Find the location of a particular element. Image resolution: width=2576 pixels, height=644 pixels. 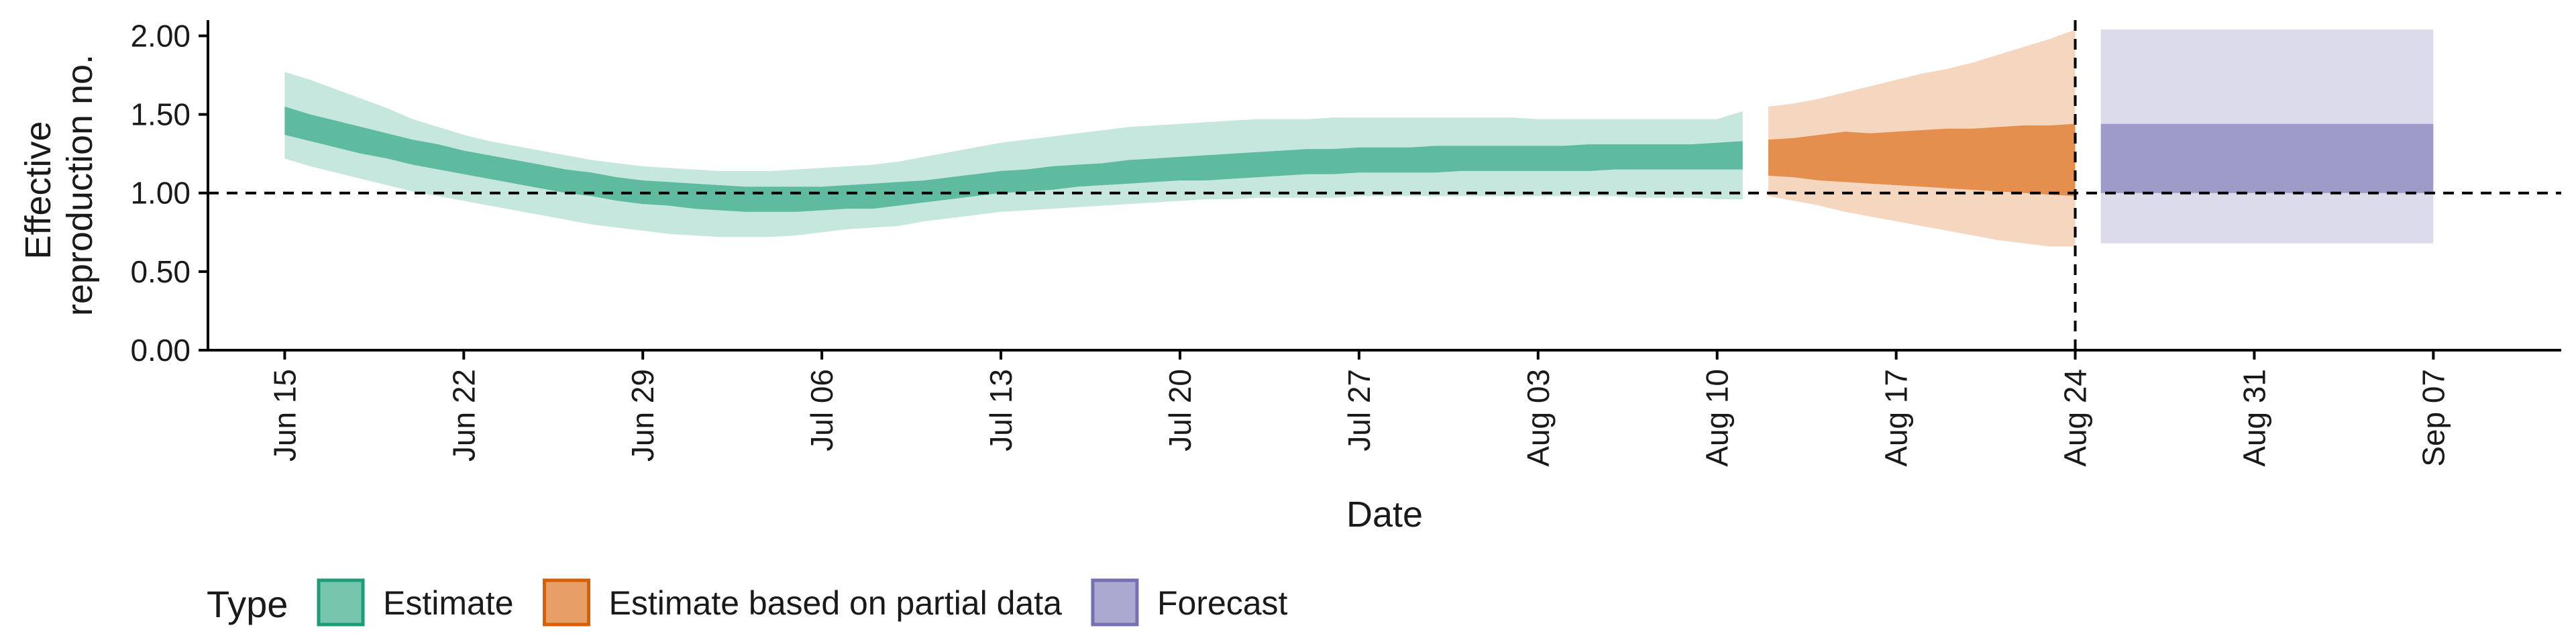

x-axis-title: Date is located at coordinates (1384, 514).